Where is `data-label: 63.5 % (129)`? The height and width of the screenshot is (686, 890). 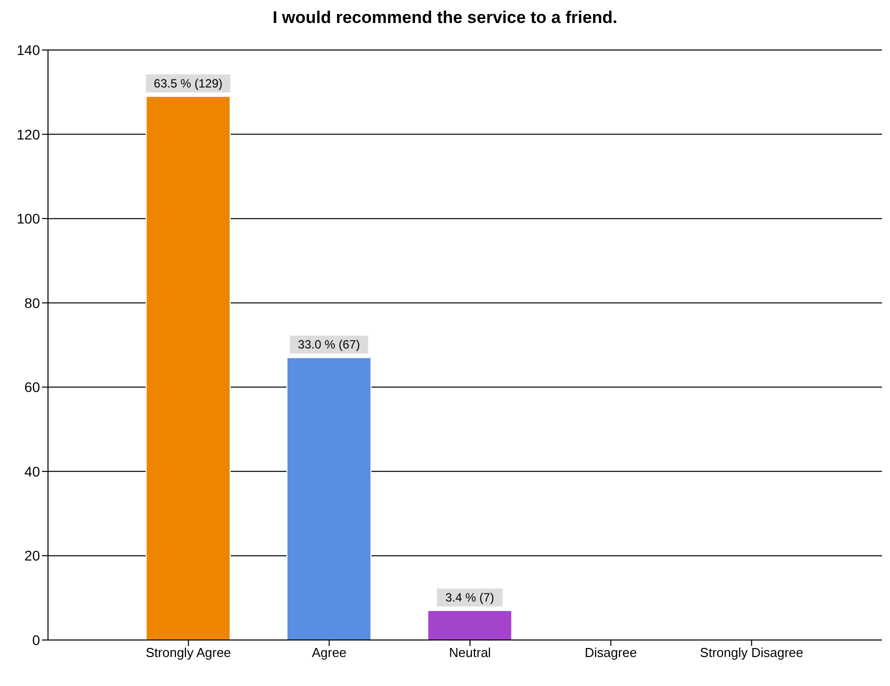 data-label: 63.5 % (129) is located at coordinates (188, 83).